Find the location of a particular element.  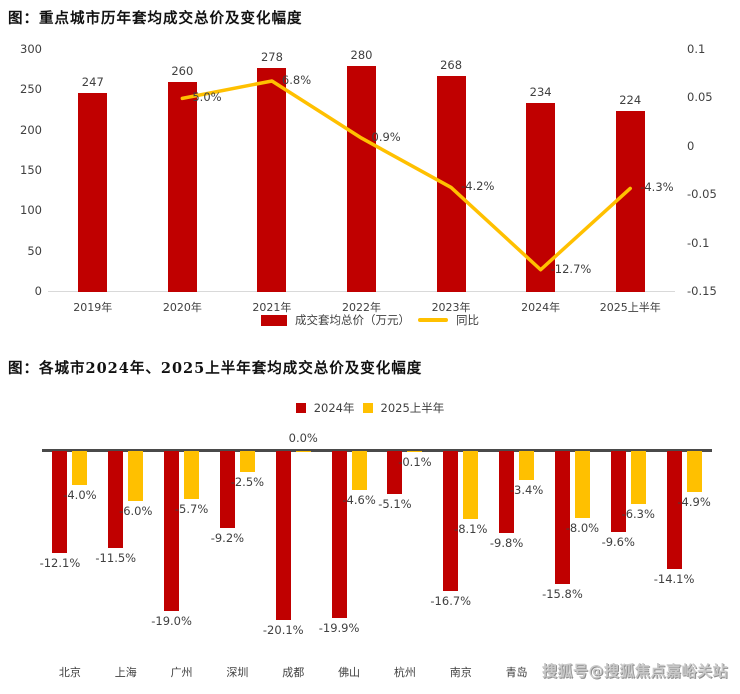

chart2-bar-value-label: 0.0% is located at coordinates (303, 438).